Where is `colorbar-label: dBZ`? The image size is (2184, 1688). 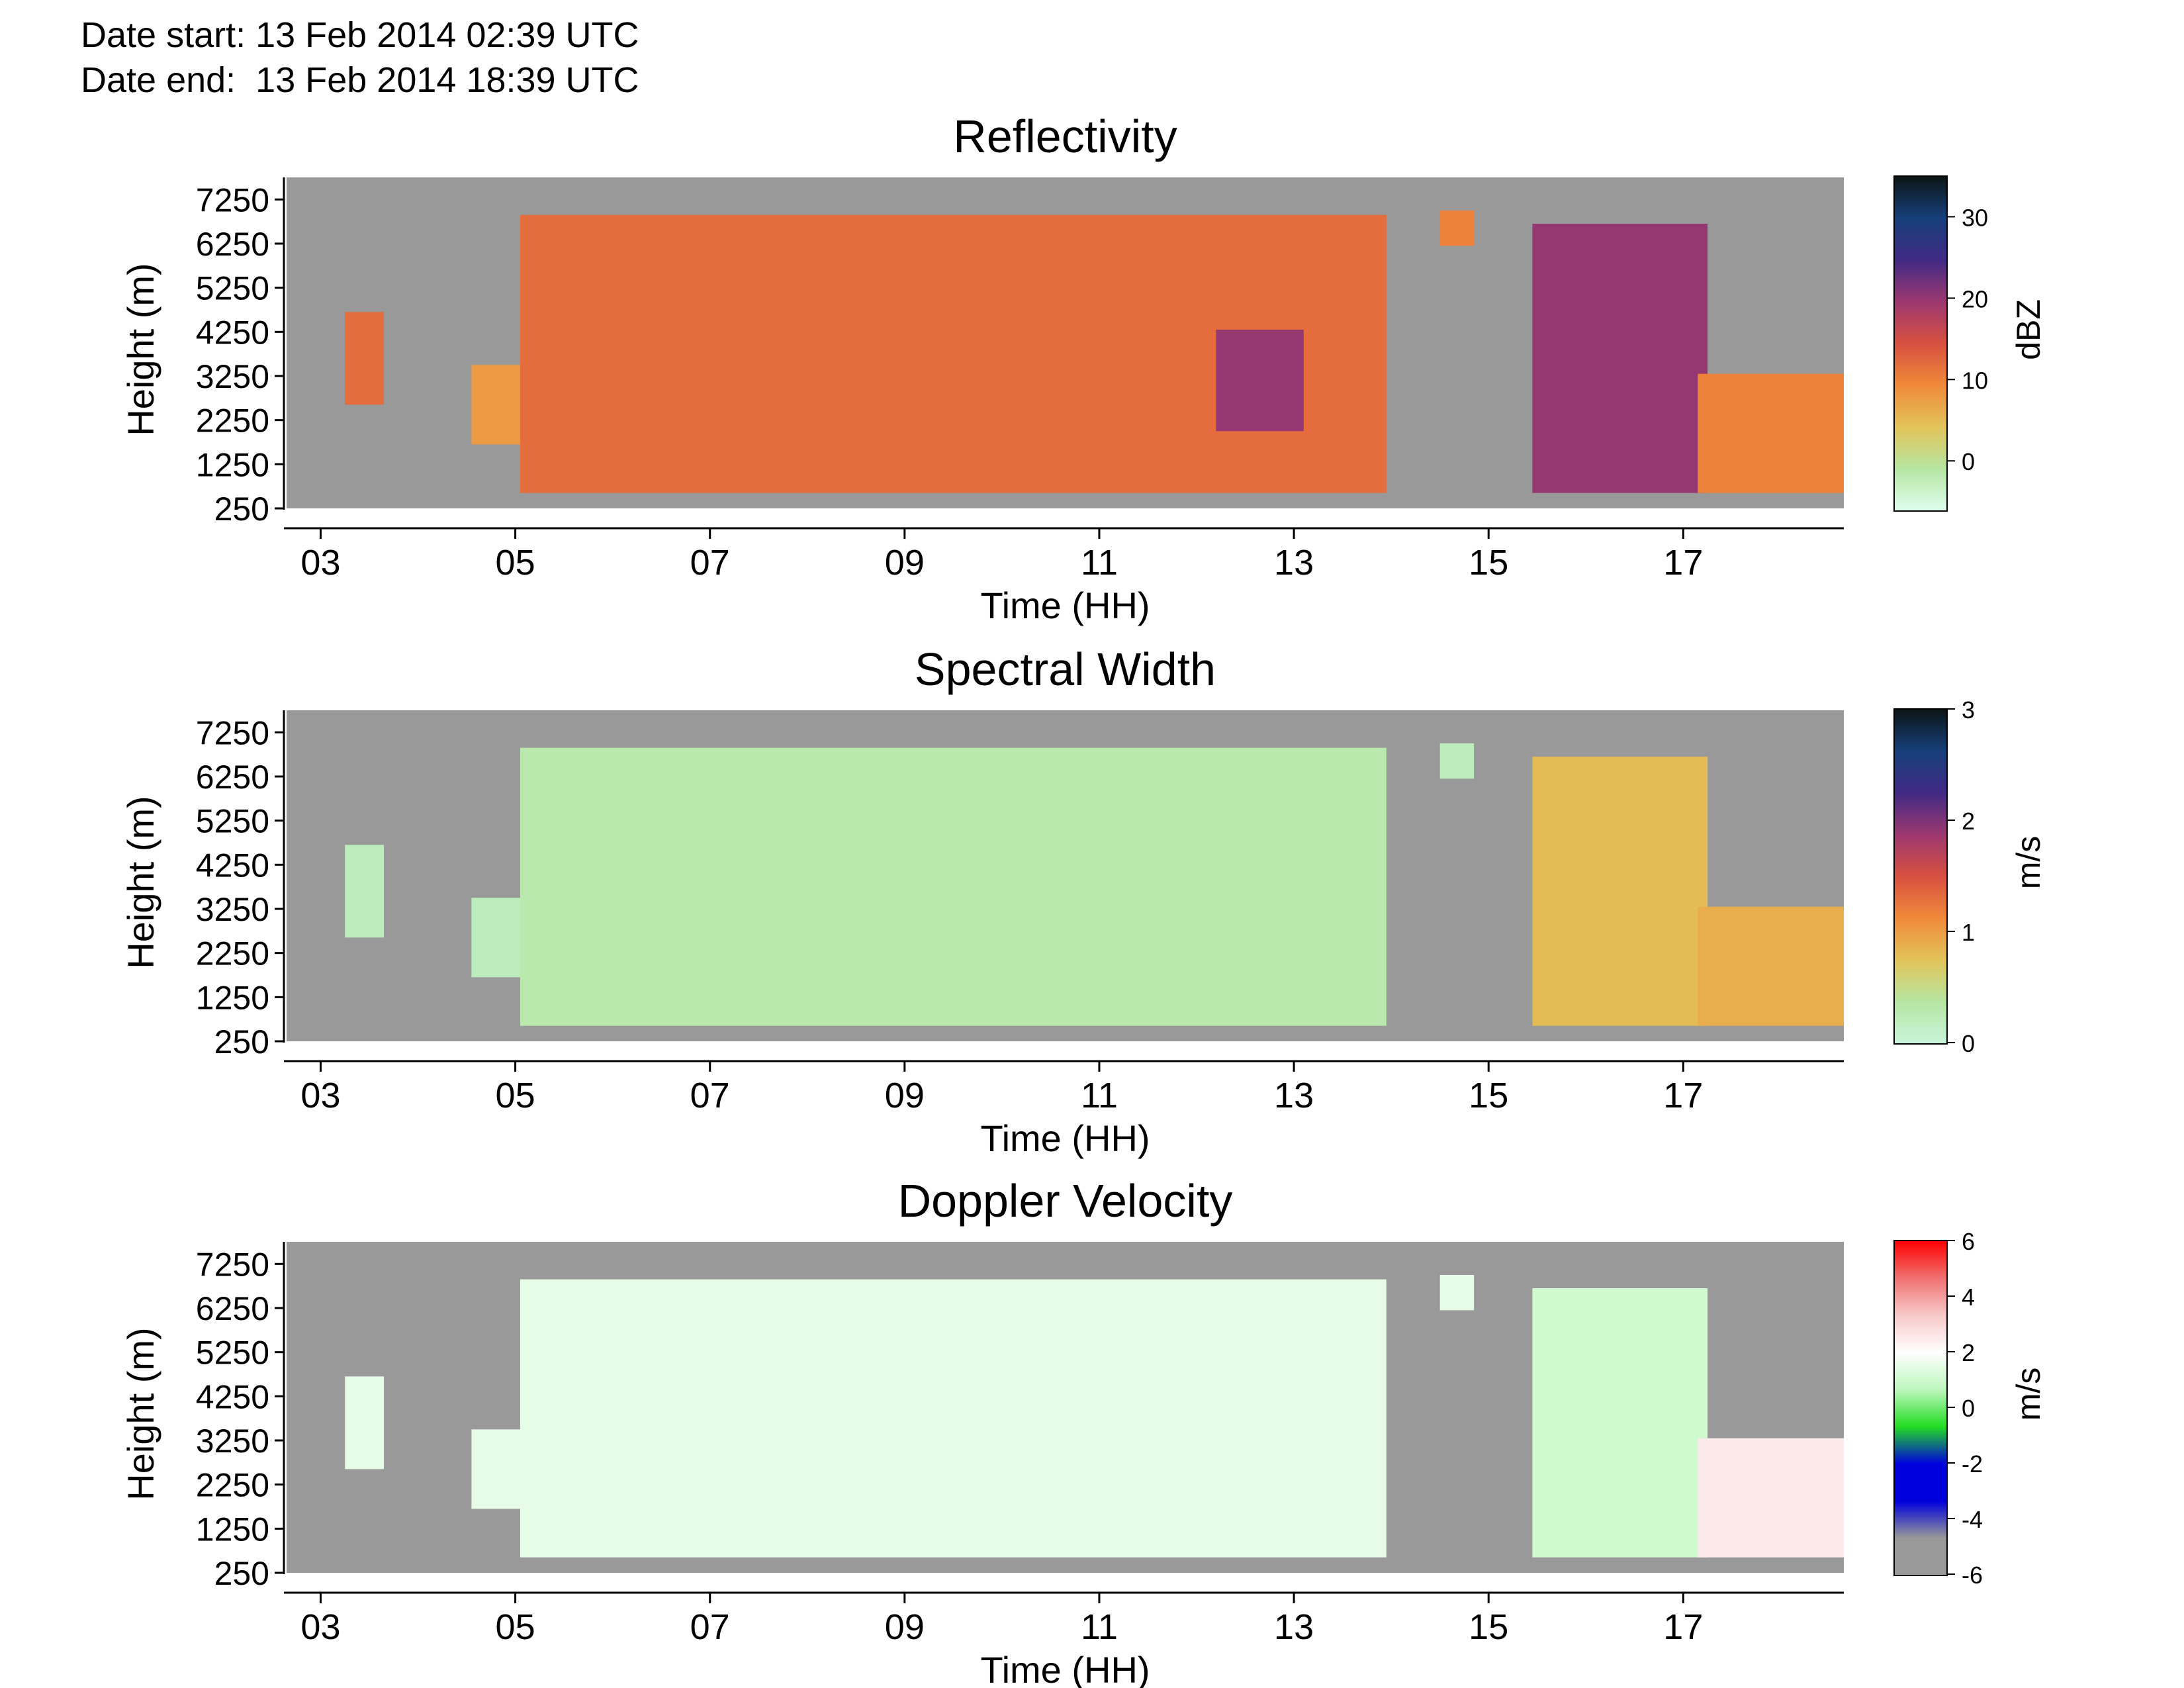 colorbar-label: dBZ is located at coordinates (2028, 329).